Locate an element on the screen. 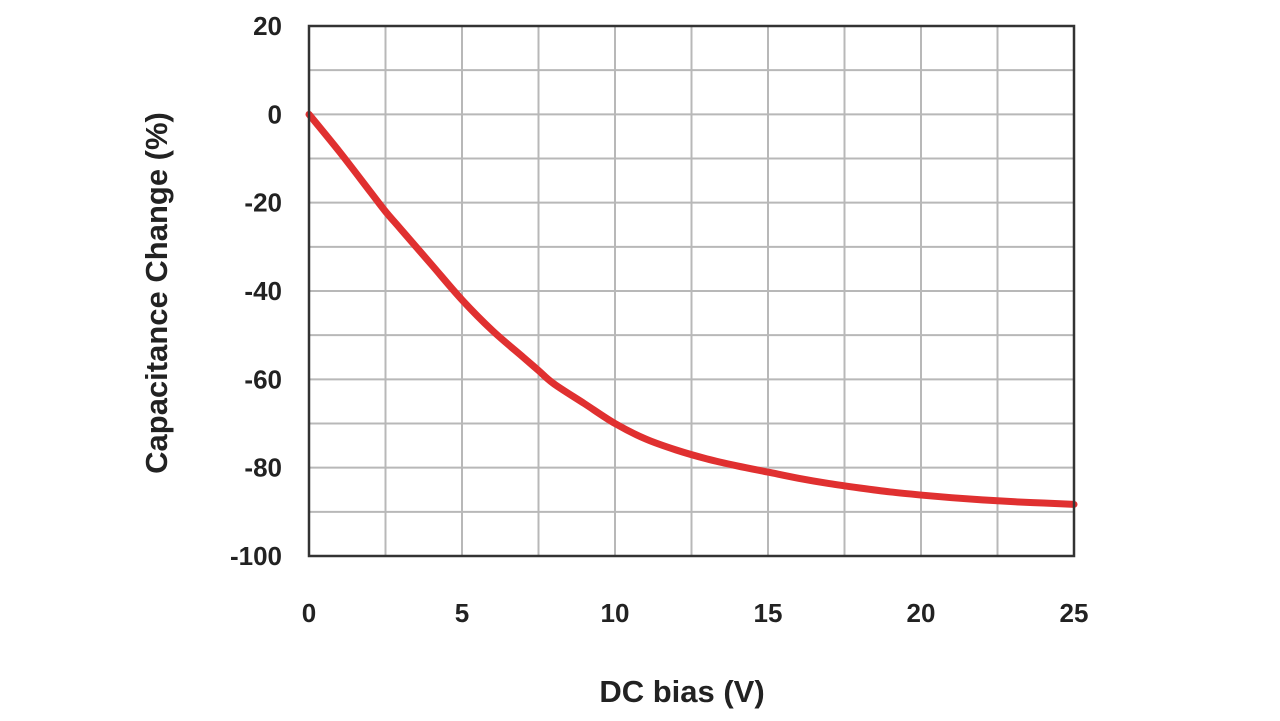 This screenshot has height=721, width=1280. y-tick-label: -100 is located at coordinates (256, 556).